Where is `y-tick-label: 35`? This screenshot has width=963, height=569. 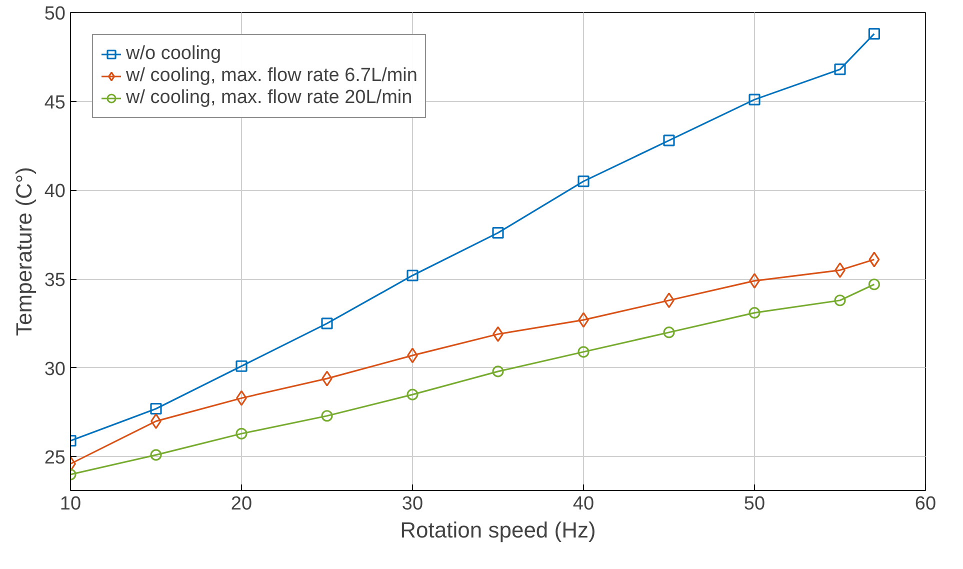 y-tick-label: 35 is located at coordinates (55, 281).